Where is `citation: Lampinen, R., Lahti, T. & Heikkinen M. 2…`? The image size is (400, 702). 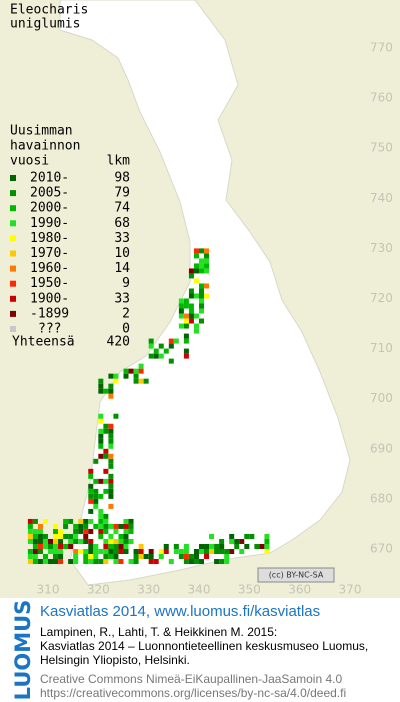
citation: Lampinen, R., Lahti, T. & Heikkinen M. 2… is located at coordinates (158, 632).